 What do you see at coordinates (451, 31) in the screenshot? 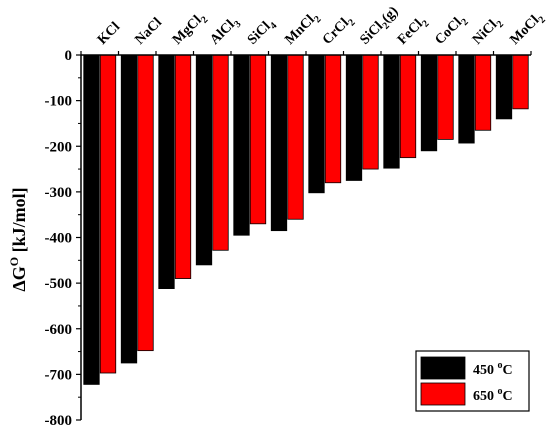
I see `category-label-cocl2: CoCl2` at bounding box center [451, 31].